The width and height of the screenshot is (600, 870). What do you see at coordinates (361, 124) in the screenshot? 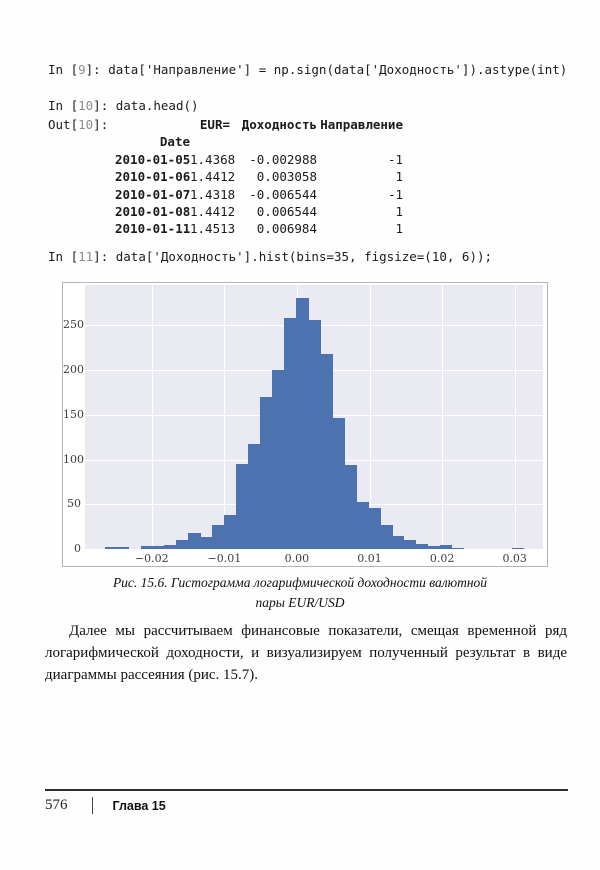
I see `column-header-direction: Направление` at bounding box center [361, 124].